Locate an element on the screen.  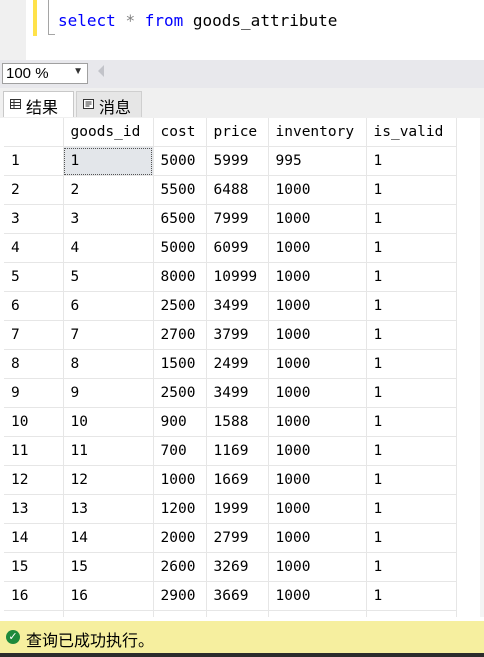
grid-cell: 1500 is located at coordinates (180, 364).